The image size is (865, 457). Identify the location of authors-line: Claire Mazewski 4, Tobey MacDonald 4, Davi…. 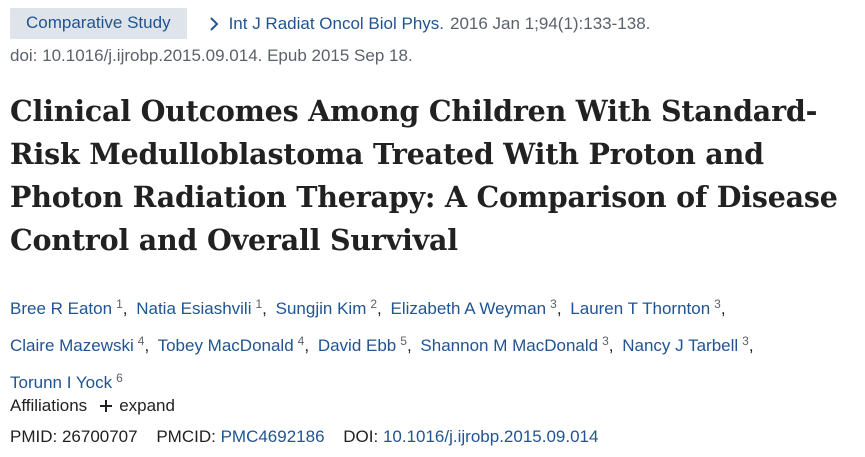
(382, 344).